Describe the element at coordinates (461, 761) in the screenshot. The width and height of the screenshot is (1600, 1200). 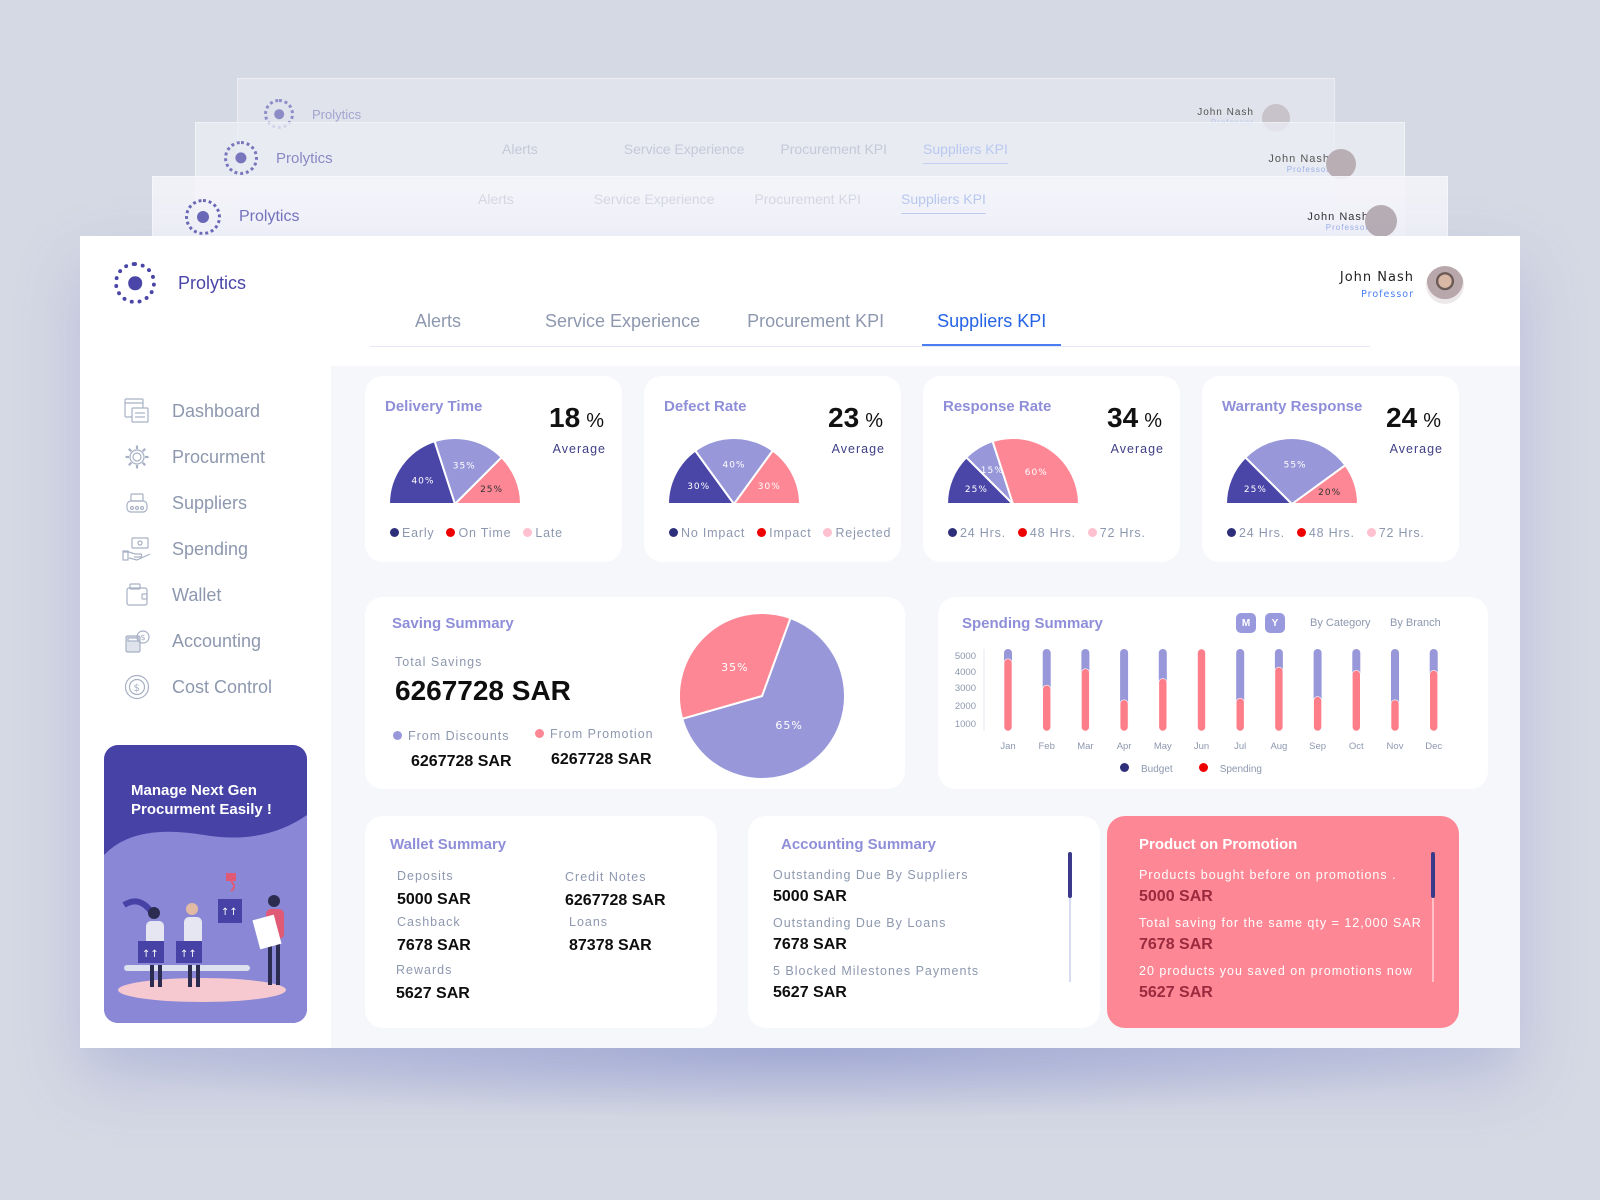
I see `discounts-value: 6267728 SAR` at that location.